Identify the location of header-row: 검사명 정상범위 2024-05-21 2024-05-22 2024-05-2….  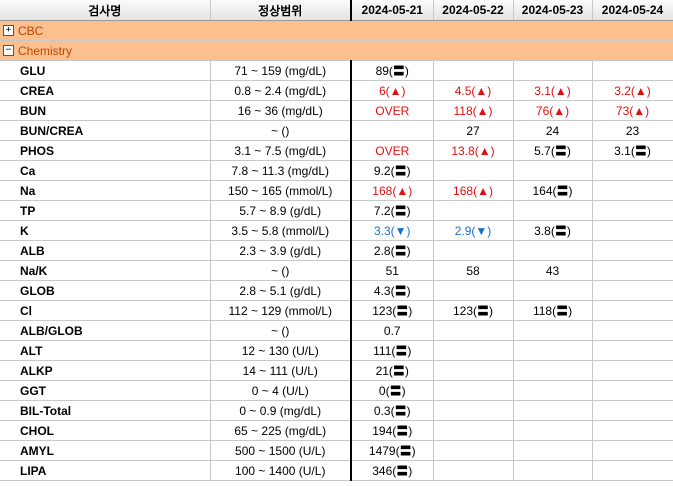
(336, 10).